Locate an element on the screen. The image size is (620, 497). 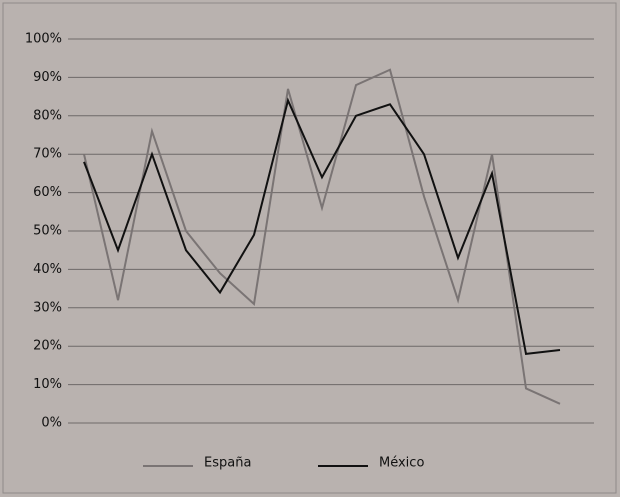
y-tick-label: 40% is located at coordinates (47, 269).